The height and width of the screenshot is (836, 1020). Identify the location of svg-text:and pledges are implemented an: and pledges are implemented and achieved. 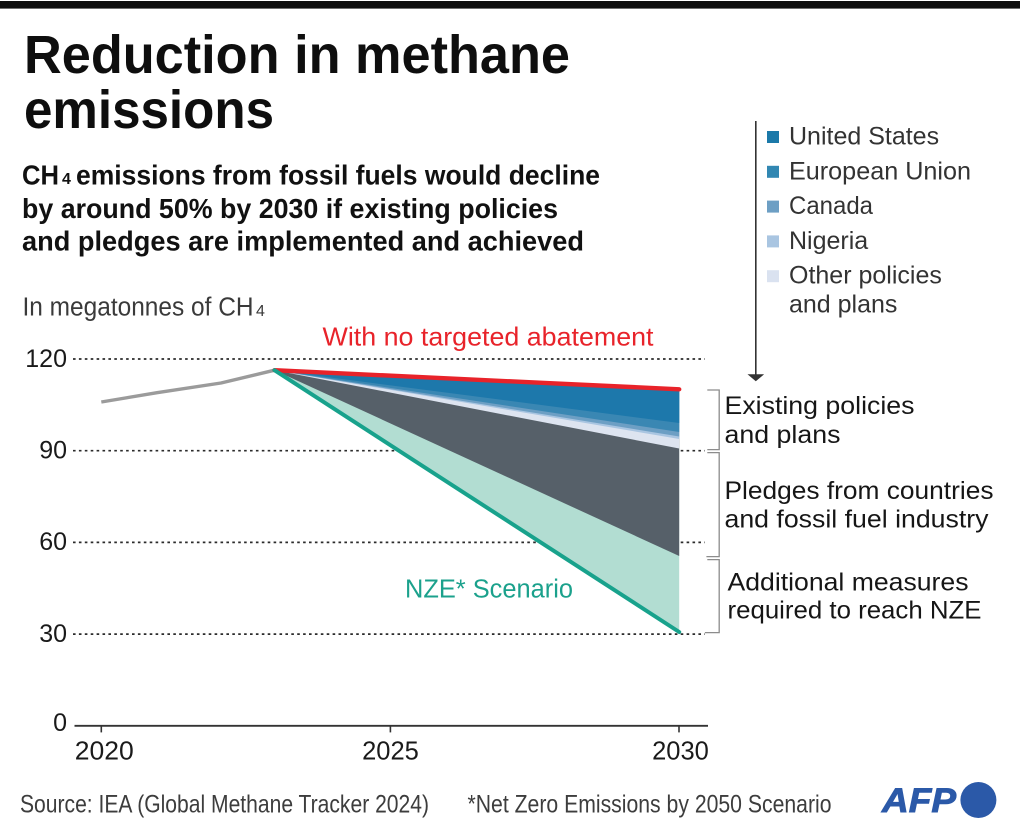
(303, 241).